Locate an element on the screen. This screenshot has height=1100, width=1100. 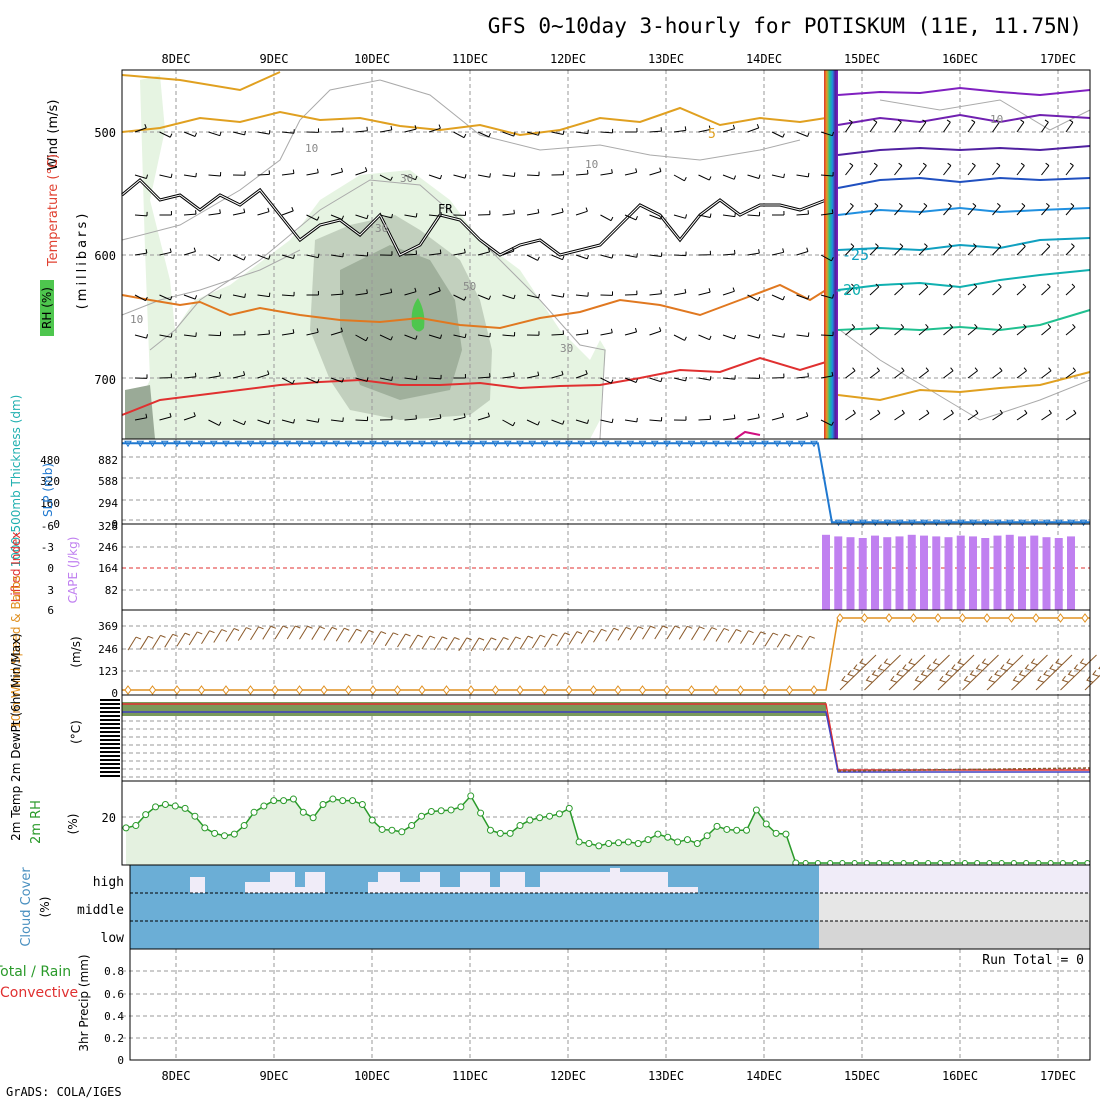
rh2m-line is located at coordinates (607, 829).